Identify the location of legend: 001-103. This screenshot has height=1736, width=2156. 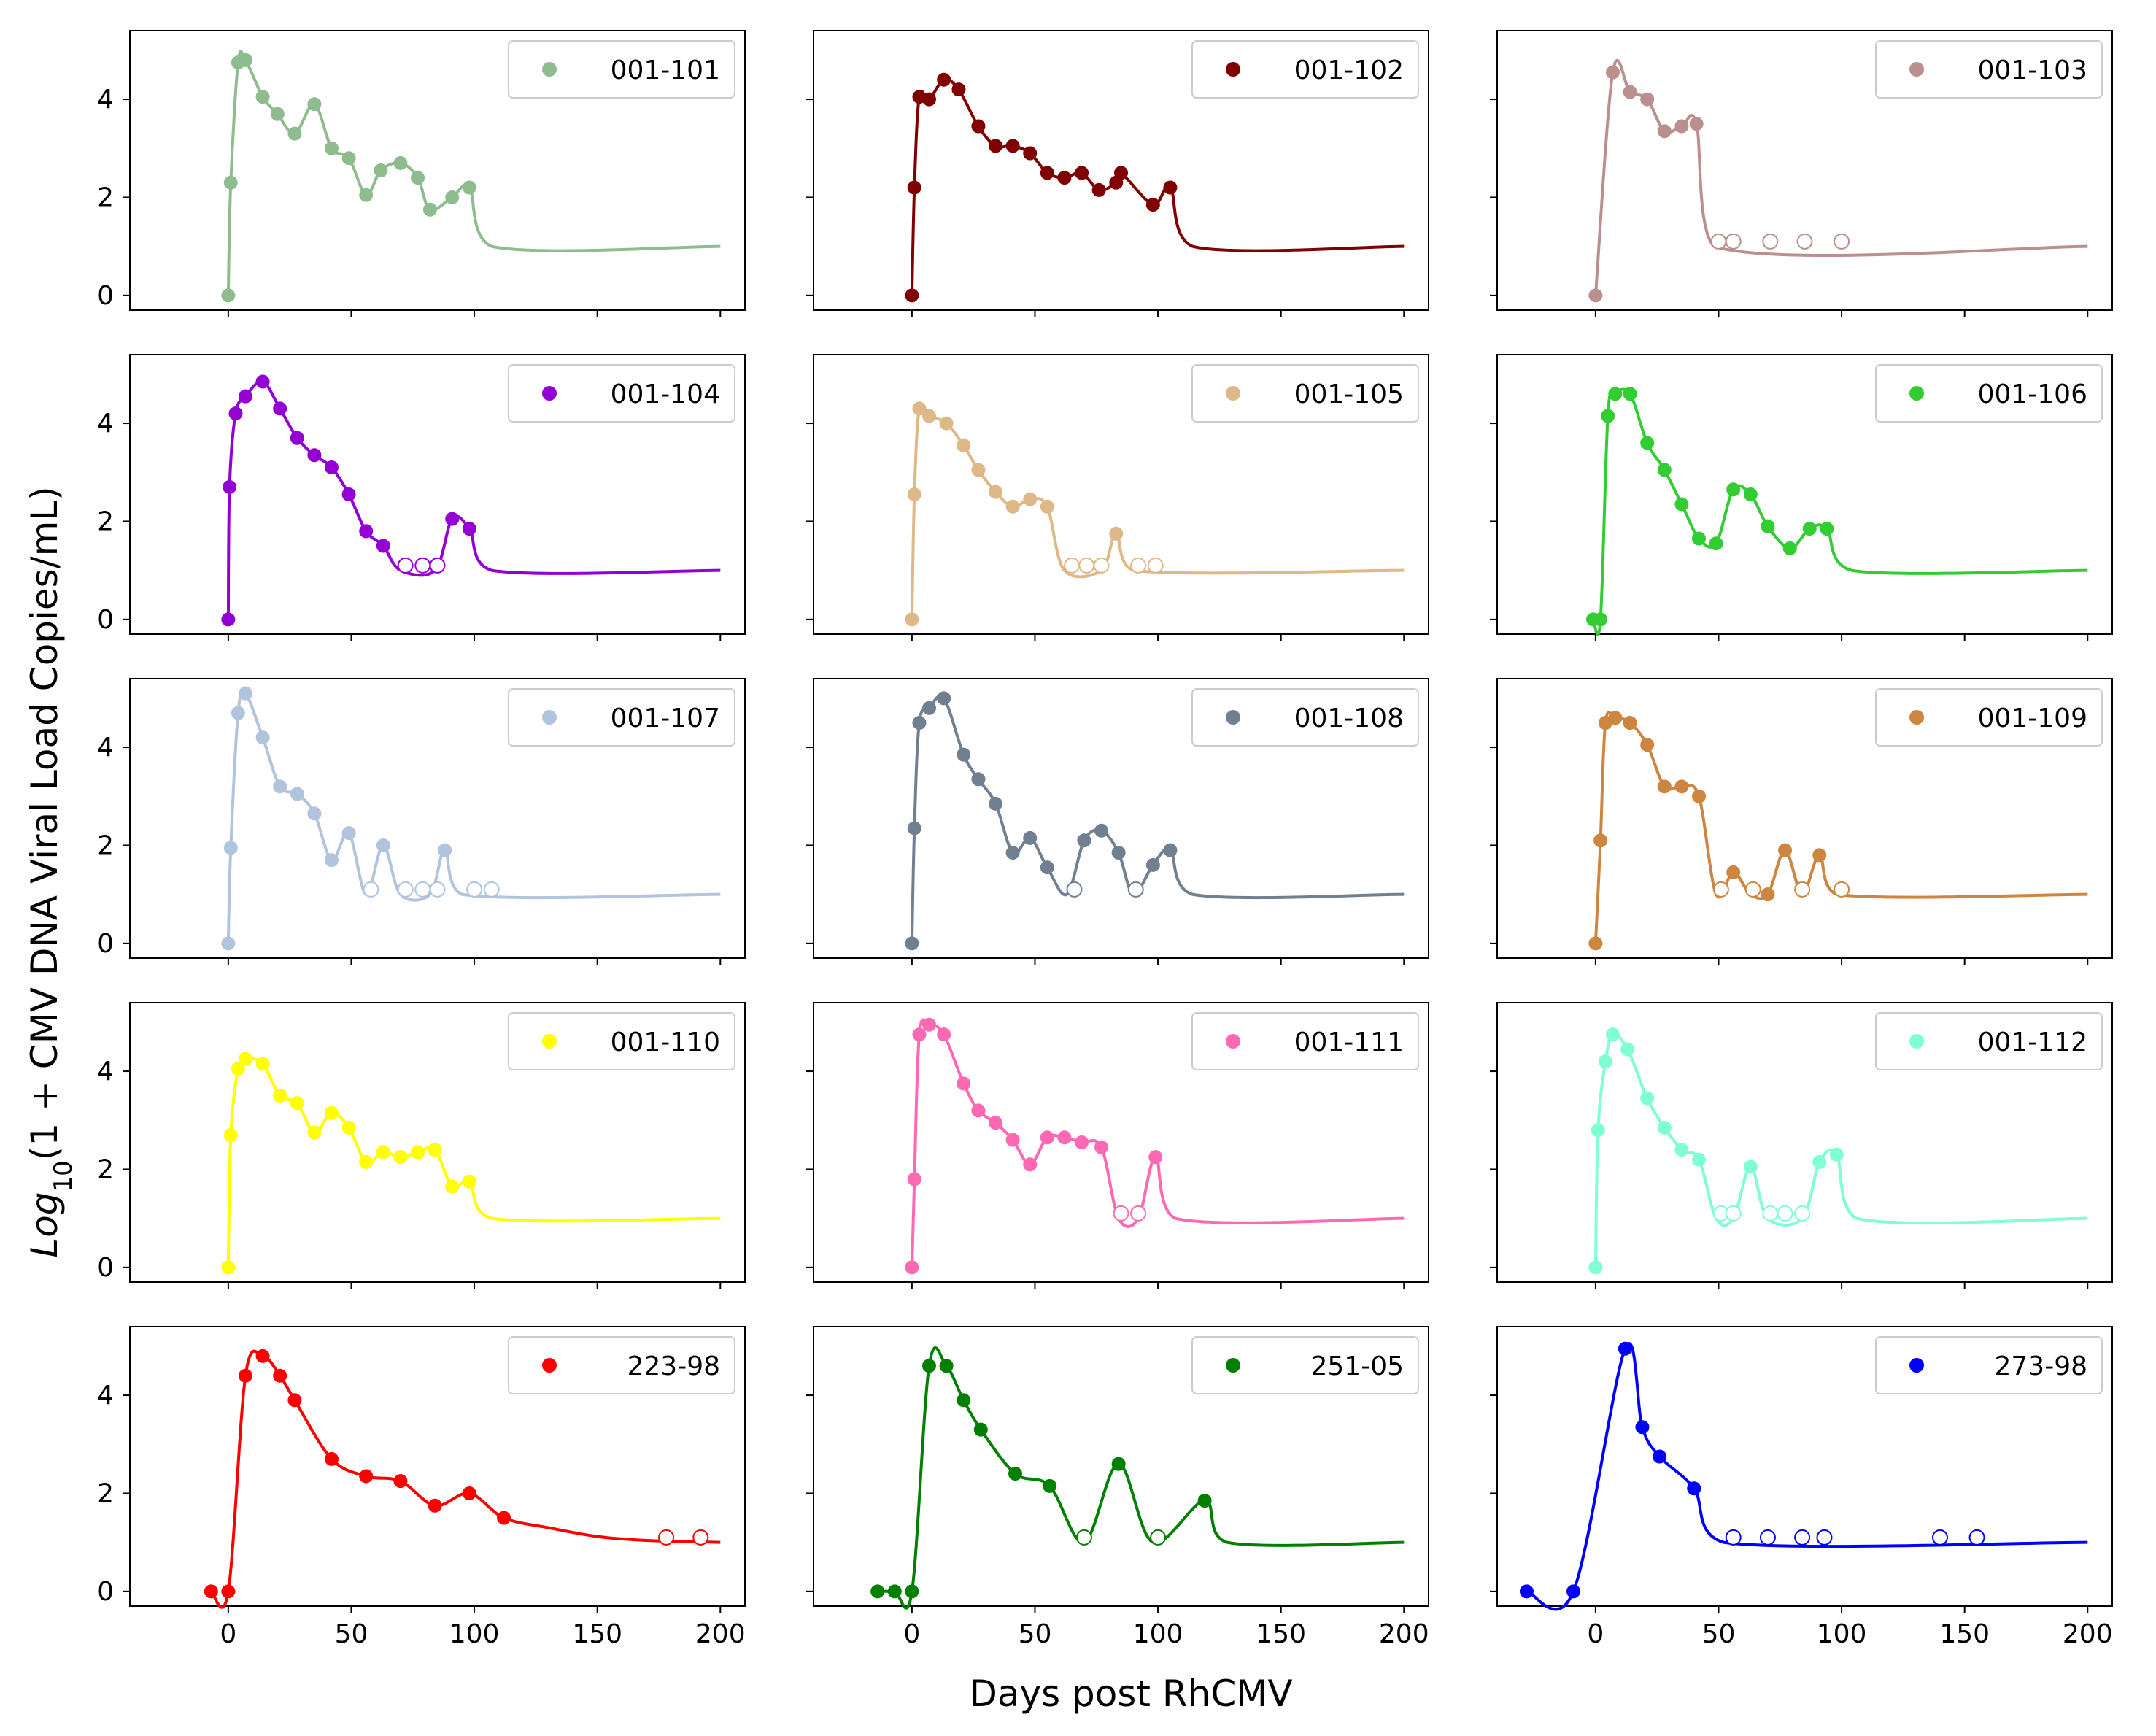
(1989, 69).